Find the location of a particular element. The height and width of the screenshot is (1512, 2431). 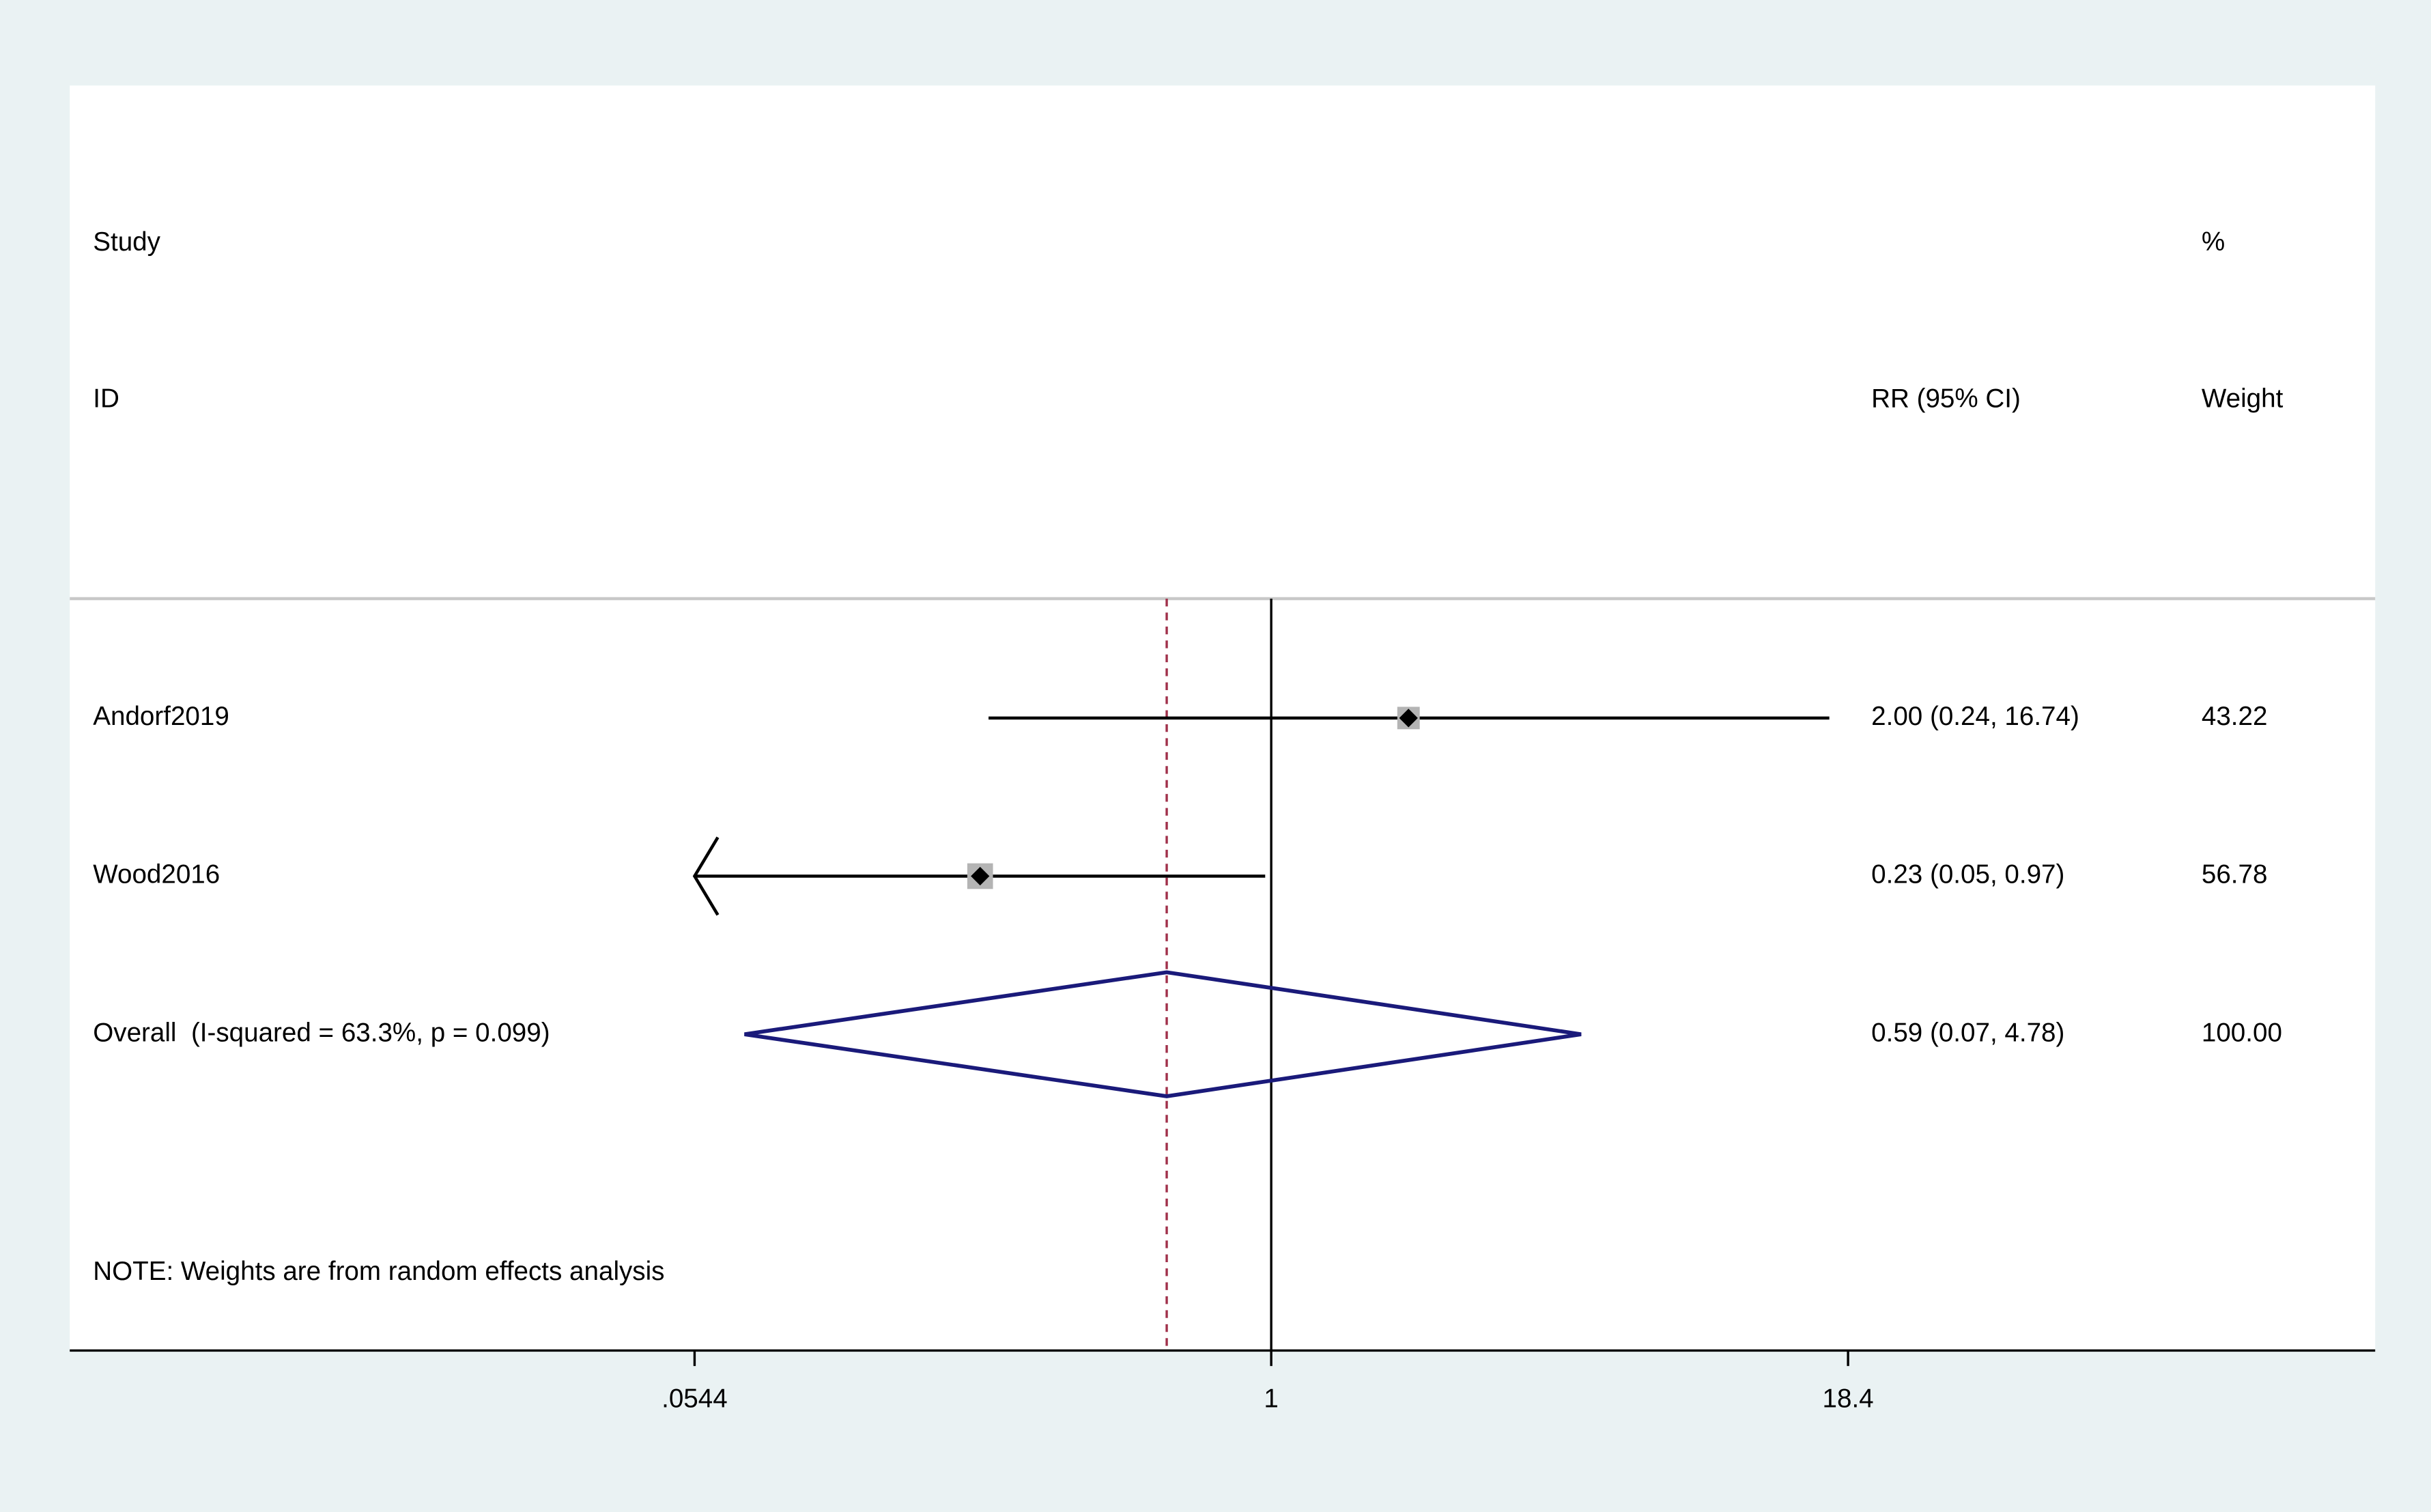

overall-name: Overall (I-squared = 63.3%, p = 0.099) is located at coordinates (321, 1032).